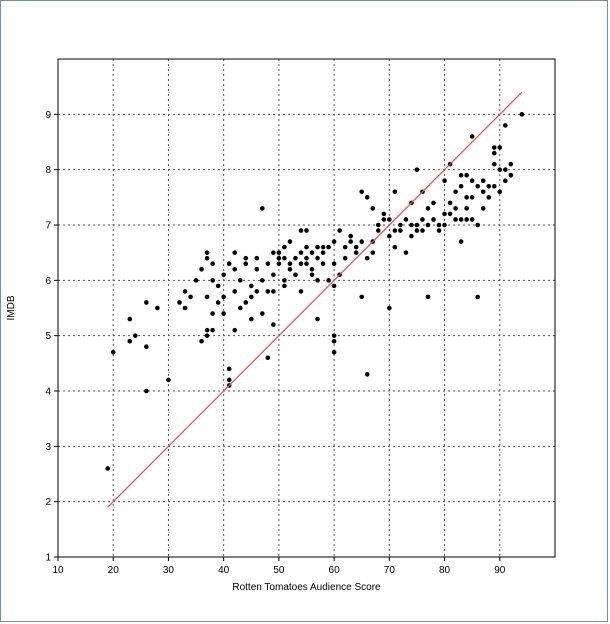 Image resolution: width=610 pixels, height=624 pixels. I want to click on x-tick-label: 50, so click(279, 570).